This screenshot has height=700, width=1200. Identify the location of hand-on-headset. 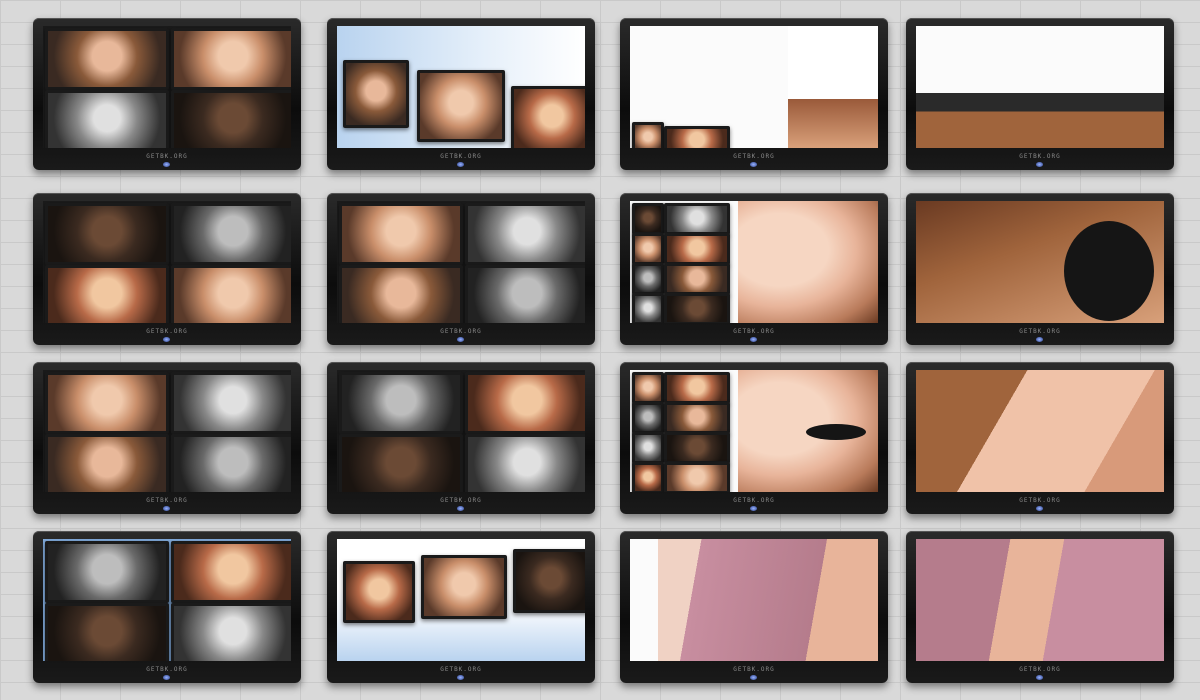
(1040, 431).